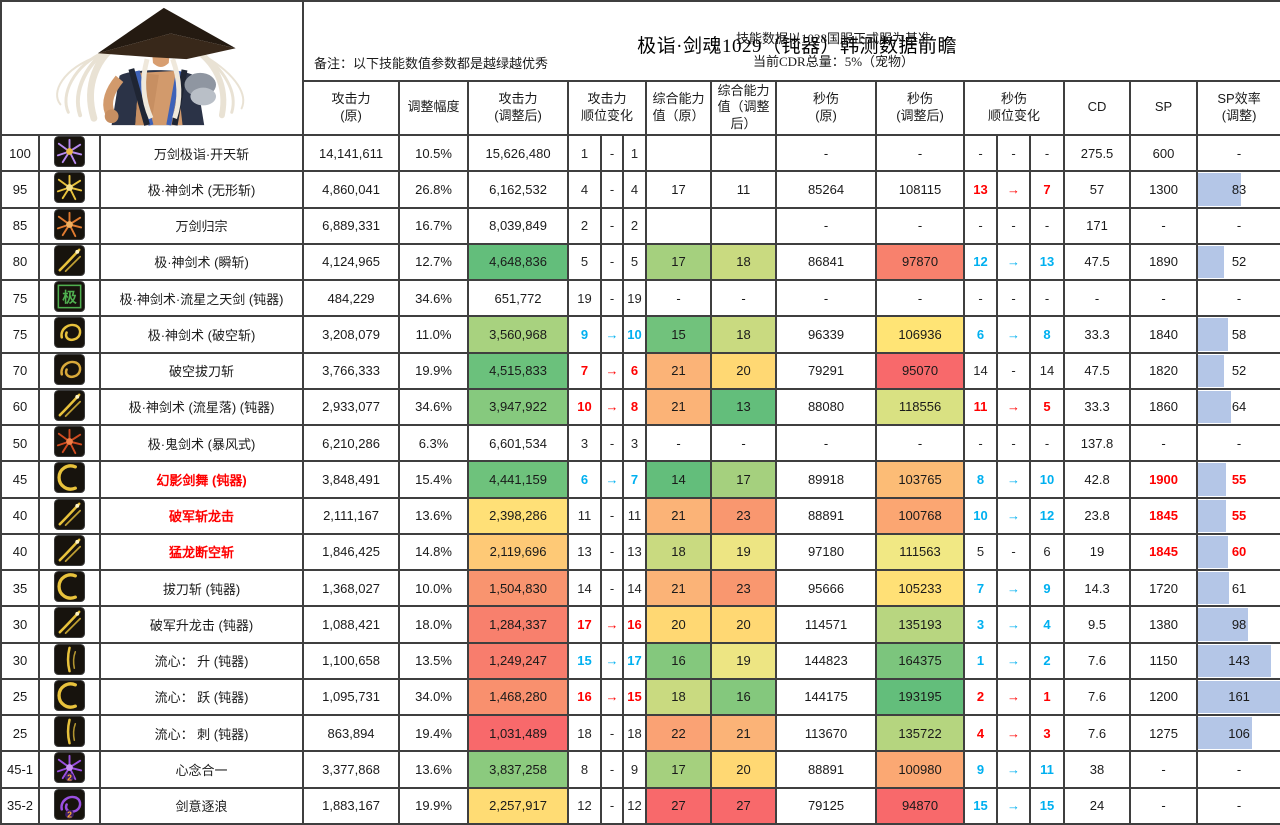 This screenshot has width=1280, height=825. What do you see at coordinates (1238, 108) in the screenshot?
I see `col-header-sp-efficiency: SP效率 (调整)` at bounding box center [1238, 108].